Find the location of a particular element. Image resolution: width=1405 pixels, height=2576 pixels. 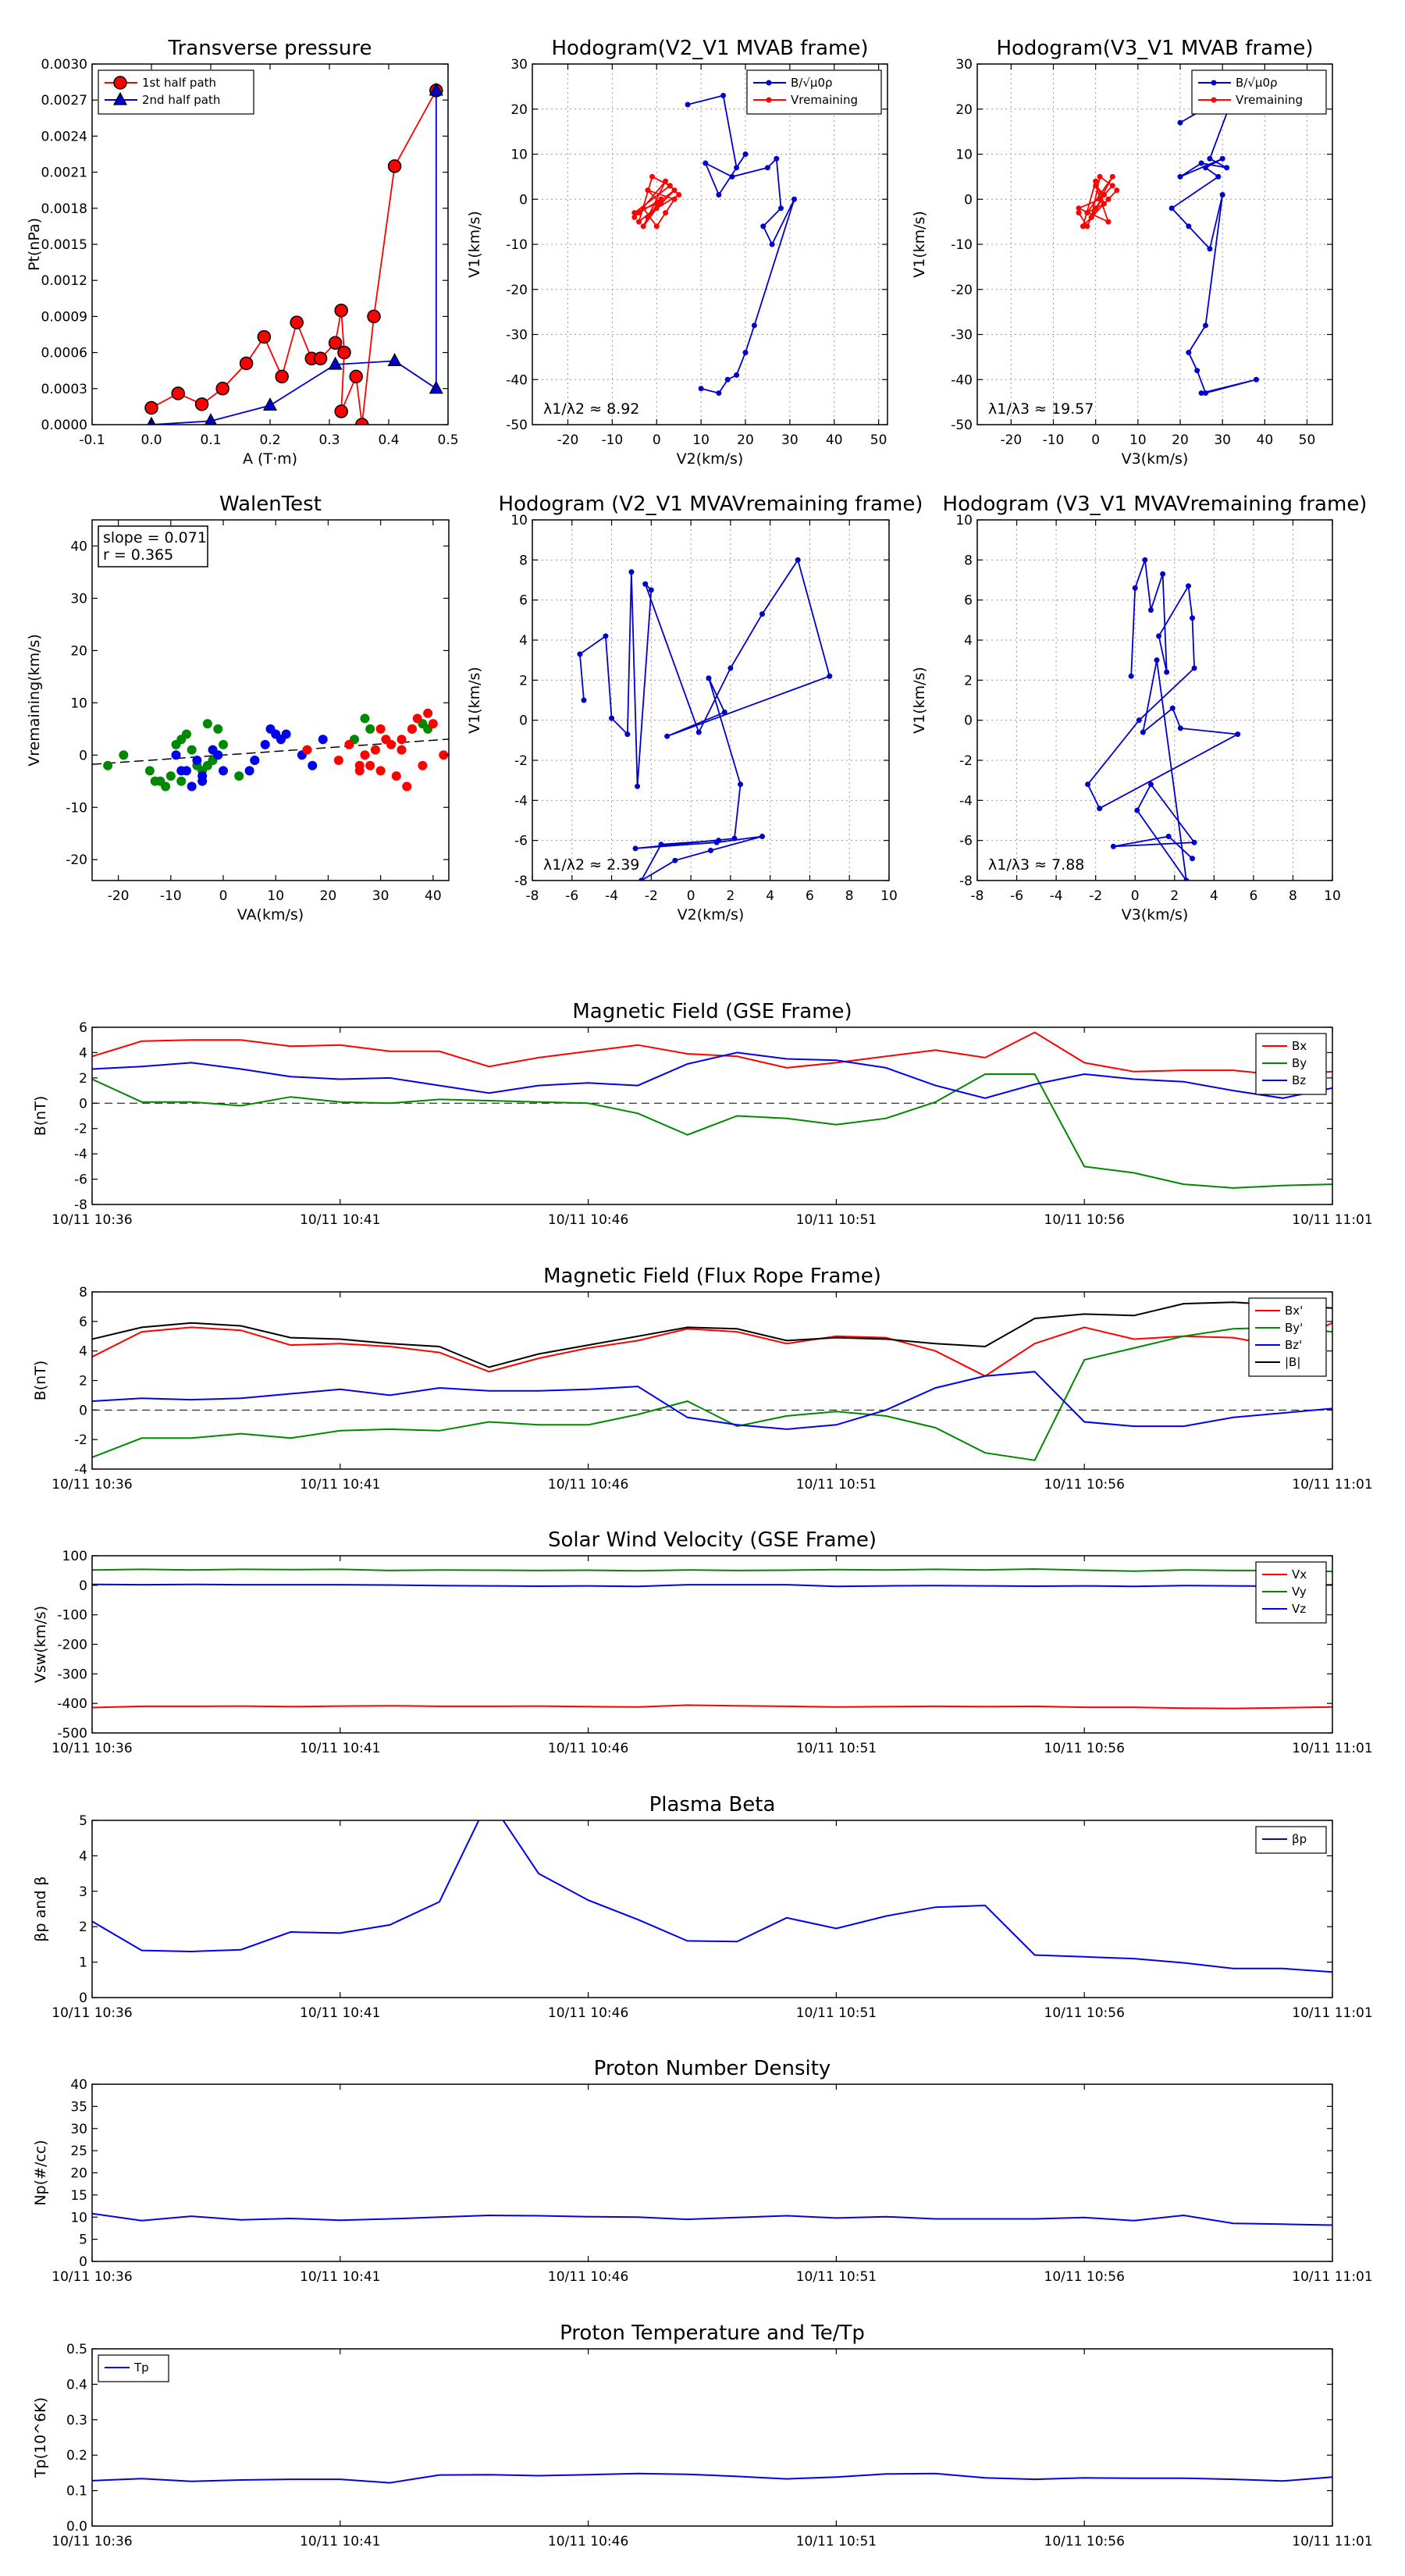

legend-label: By is located at coordinates (1299, 1063).